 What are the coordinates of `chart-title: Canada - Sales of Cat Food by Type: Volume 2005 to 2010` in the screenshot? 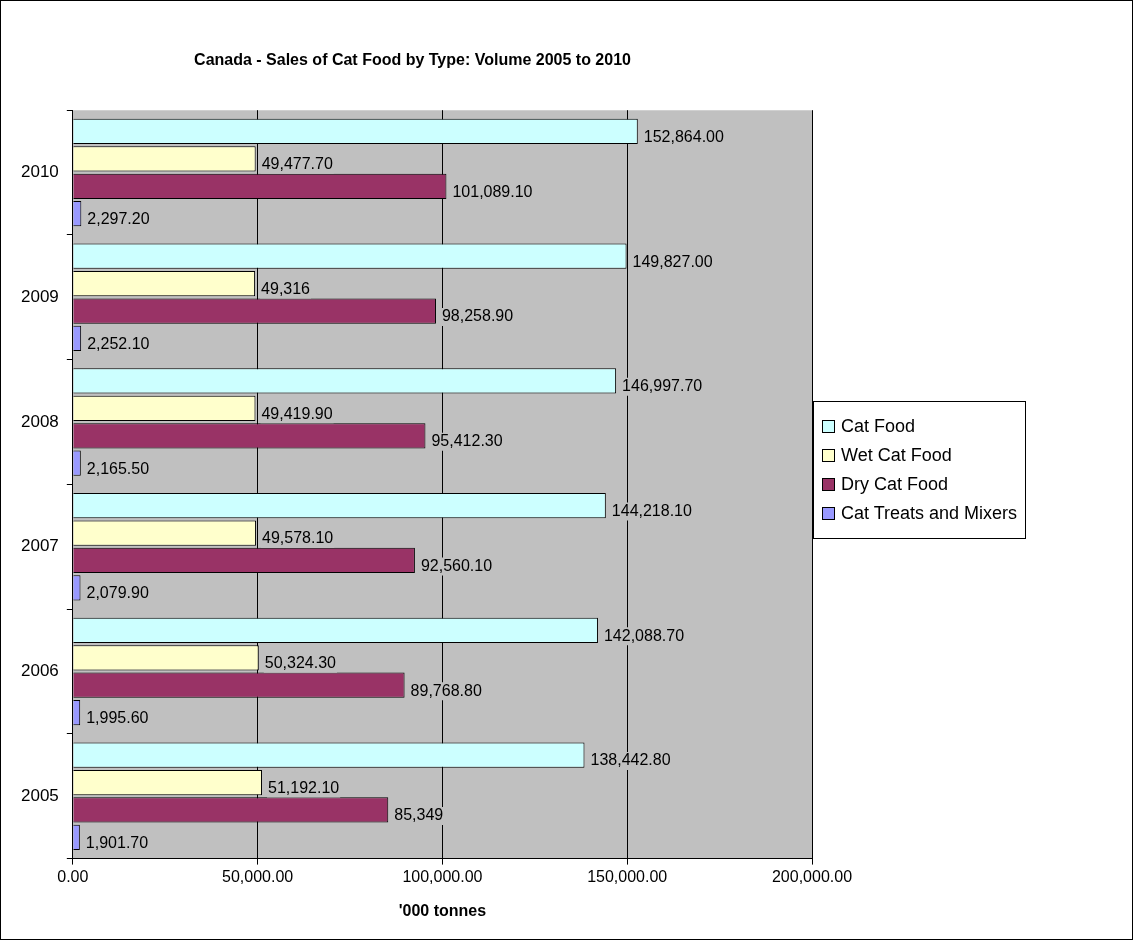 It's located at (413, 60).